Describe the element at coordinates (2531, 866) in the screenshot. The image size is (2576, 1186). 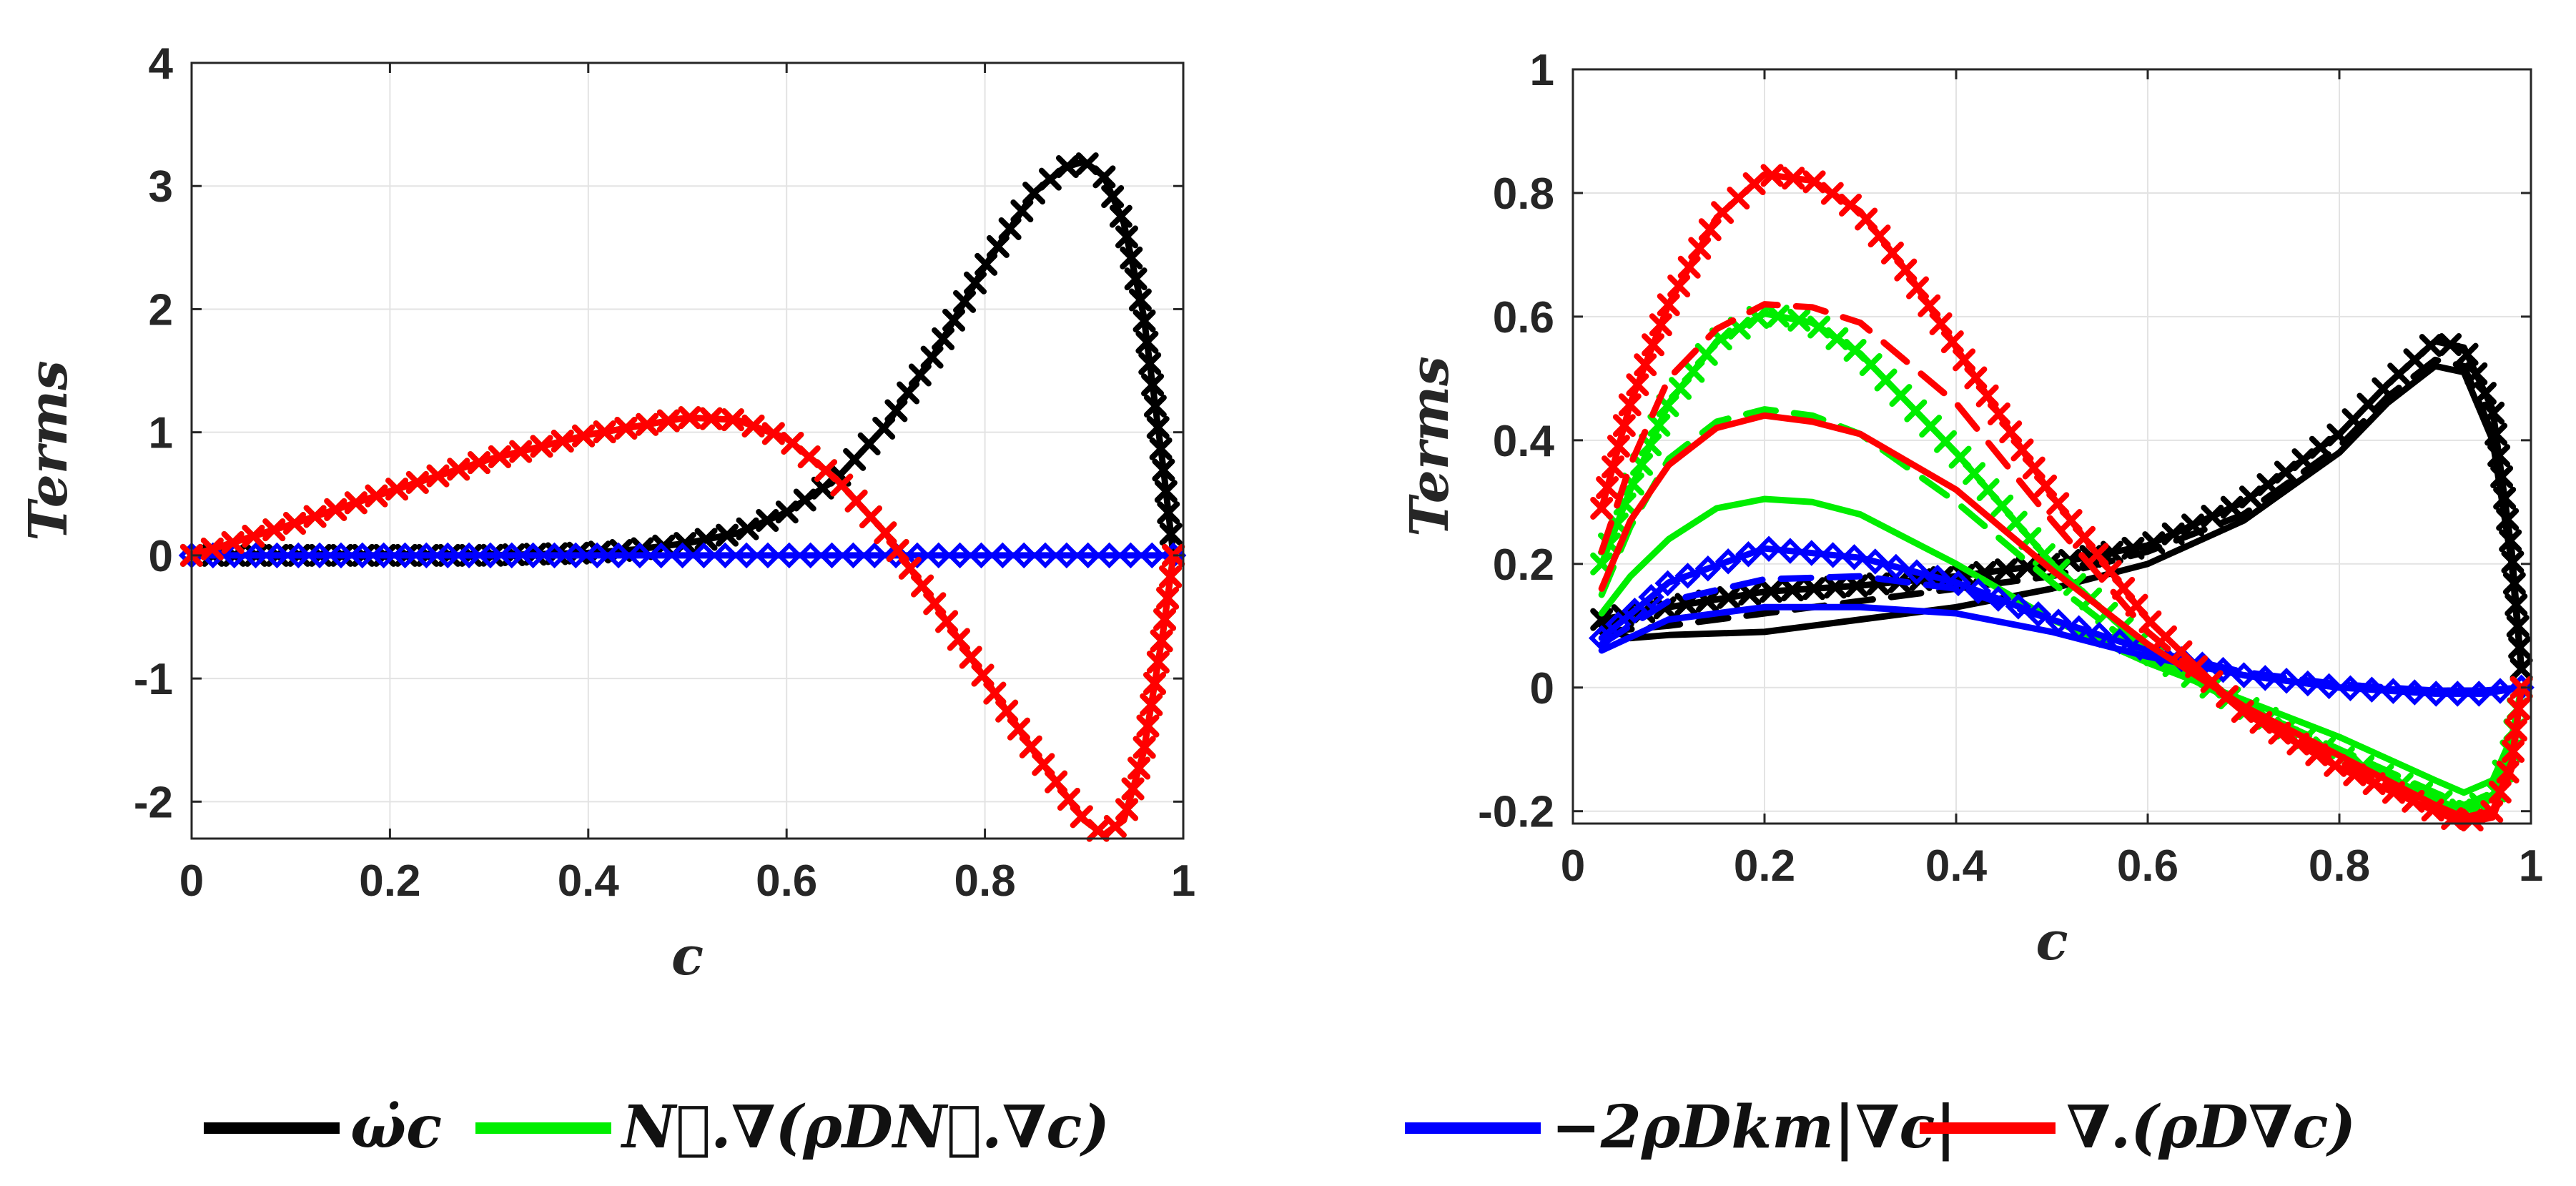
I see `x-tick-label: 1` at that location.